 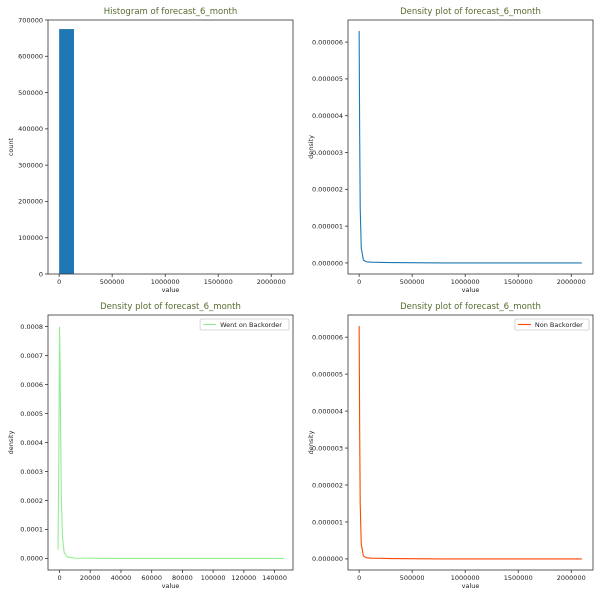 I want to click on y-tick-label: 0, so click(x=41, y=274).